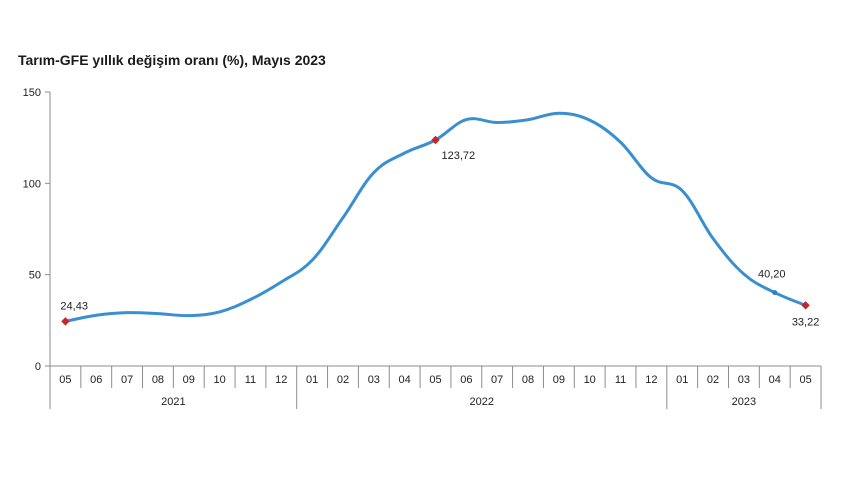 This screenshot has width=850, height=478. I want to click on data-label: 123,72, so click(459, 156).